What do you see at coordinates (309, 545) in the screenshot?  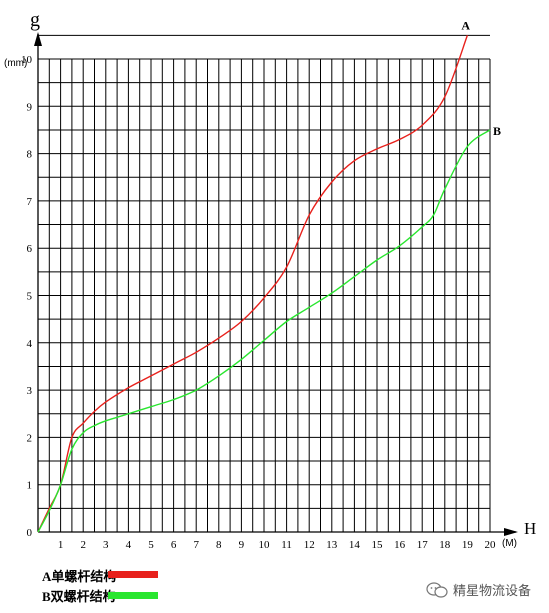 I see `x-tick-label: 12` at bounding box center [309, 545].